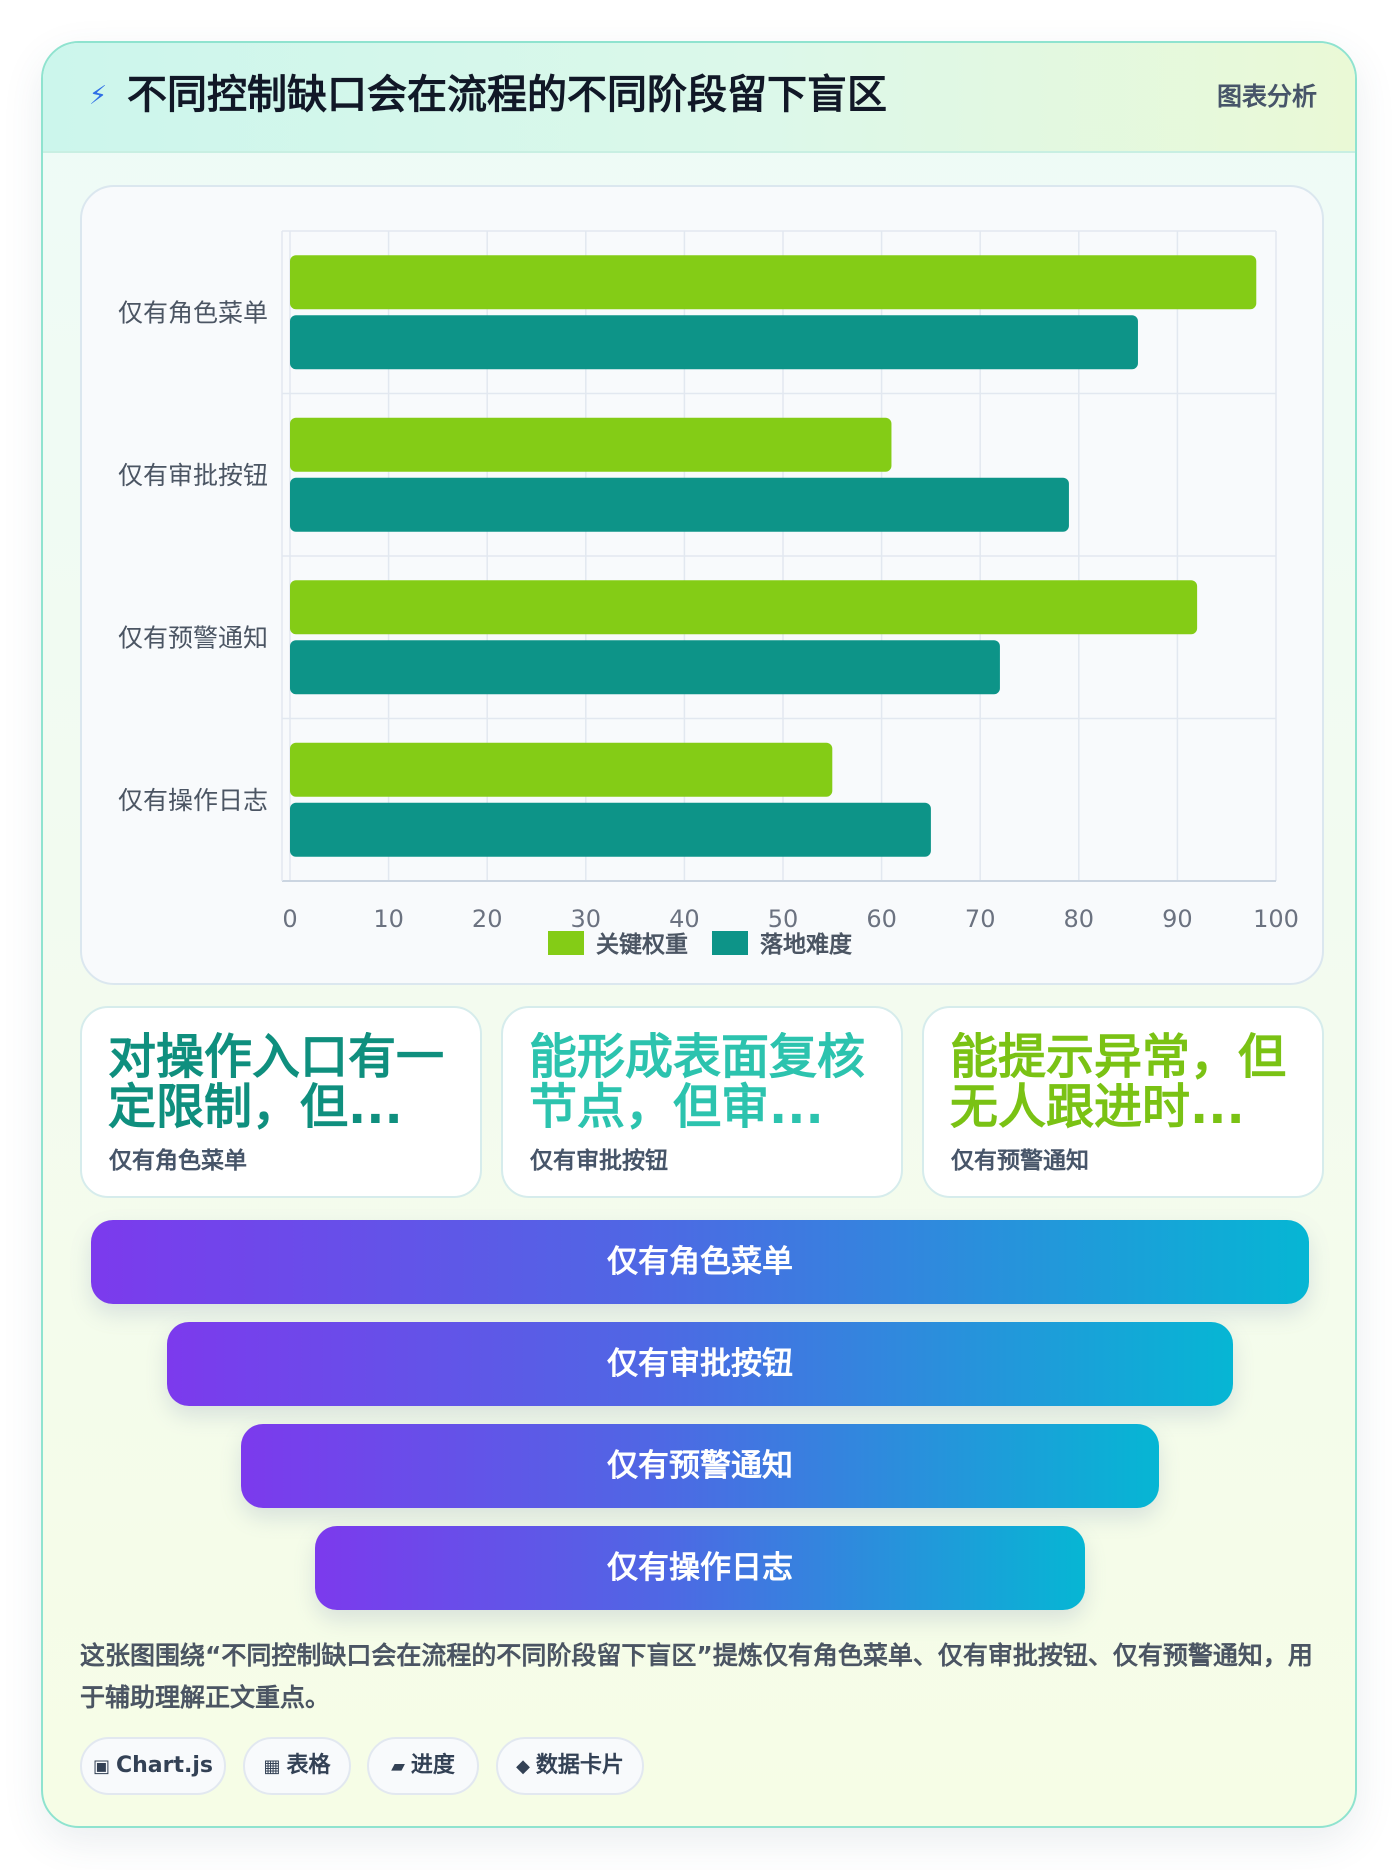  What do you see at coordinates (193, 800) in the screenshot?
I see `y-category-label: 仅有操作日志` at bounding box center [193, 800].